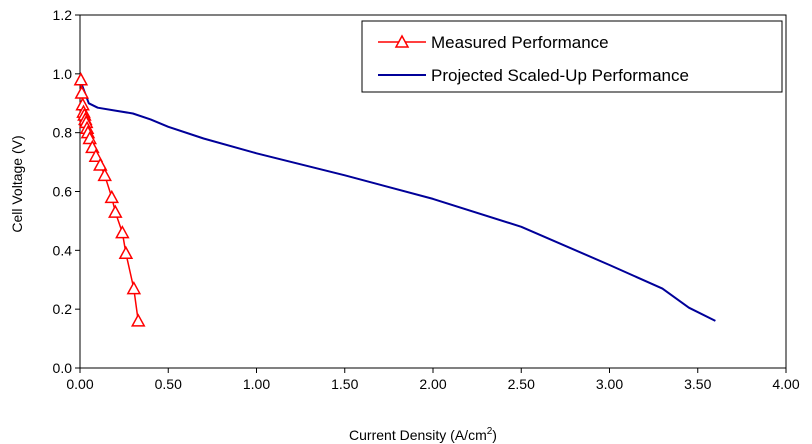 This screenshot has width=812, height=444. What do you see at coordinates (63, 250) in the screenshot?
I see `y-tick-label: 0.4` at bounding box center [63, 250].